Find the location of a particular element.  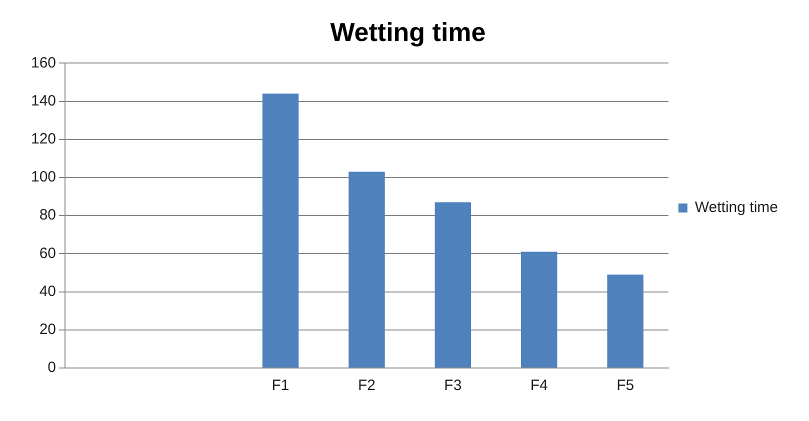

legend-label: Wetting time is located at coordinates (736, 207).